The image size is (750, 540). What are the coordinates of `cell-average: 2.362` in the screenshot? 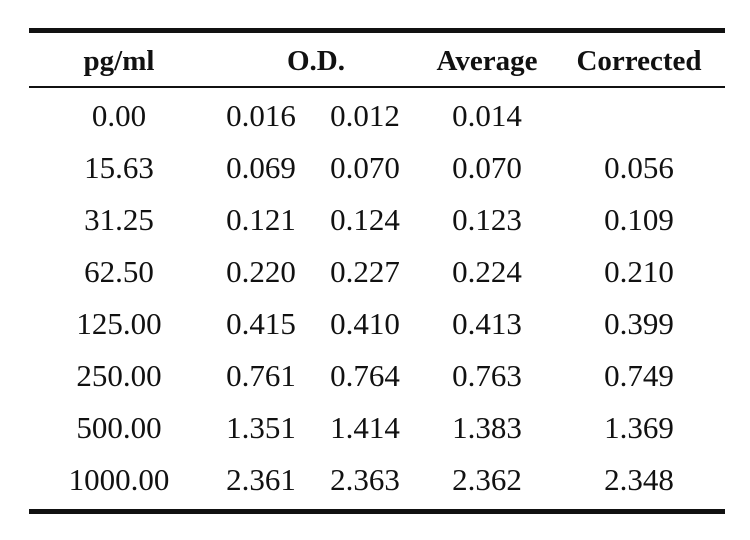 It's located at (487, 479).